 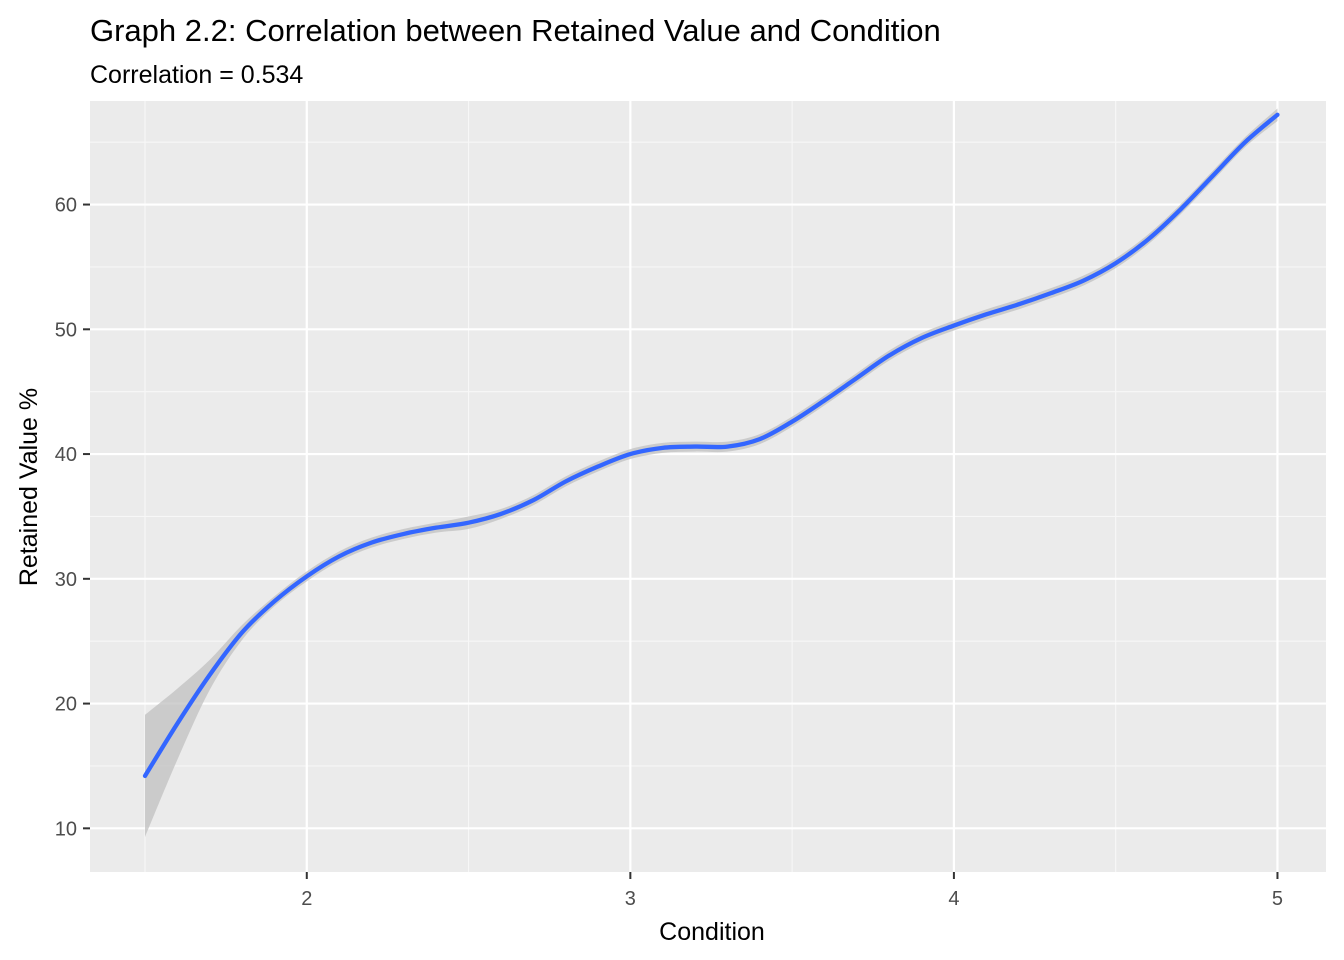 What do you see at coordinates (306, 899) in the screenshot?
I see `x-tick-label: 2` at bounding box center [306, 899].